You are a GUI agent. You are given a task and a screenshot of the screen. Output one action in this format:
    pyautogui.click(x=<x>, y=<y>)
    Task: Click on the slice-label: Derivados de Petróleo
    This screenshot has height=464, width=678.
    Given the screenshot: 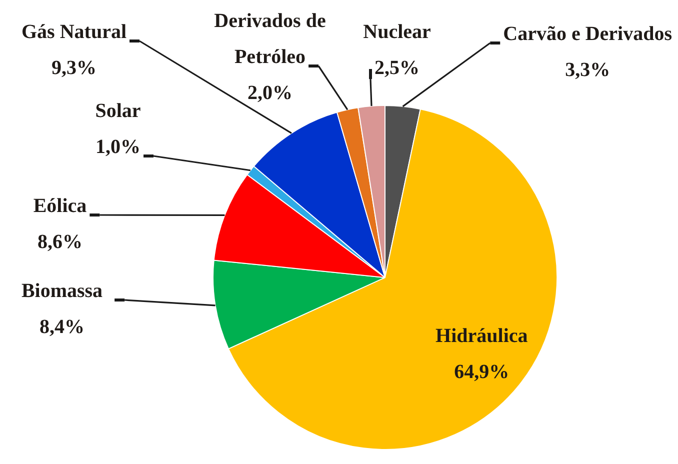 What is the action you would take?
    pyautogui.click(x=270, y=39)
    